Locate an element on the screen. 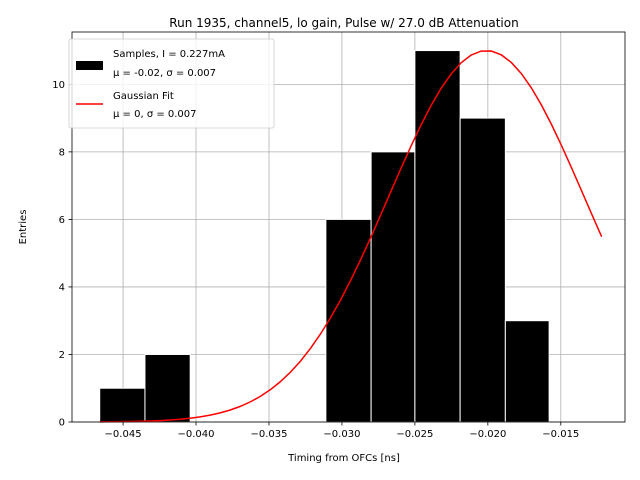  y-axis-label: Entries is located at coordinates (23, 227).